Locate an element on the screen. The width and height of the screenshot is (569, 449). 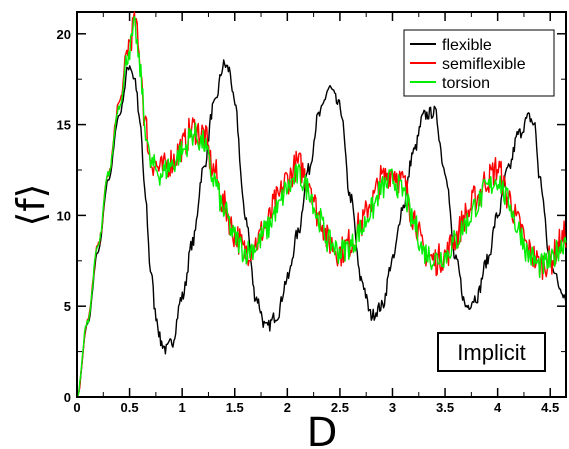
legend: flexible semiflexible torsion is located at coordinates (479, 63).